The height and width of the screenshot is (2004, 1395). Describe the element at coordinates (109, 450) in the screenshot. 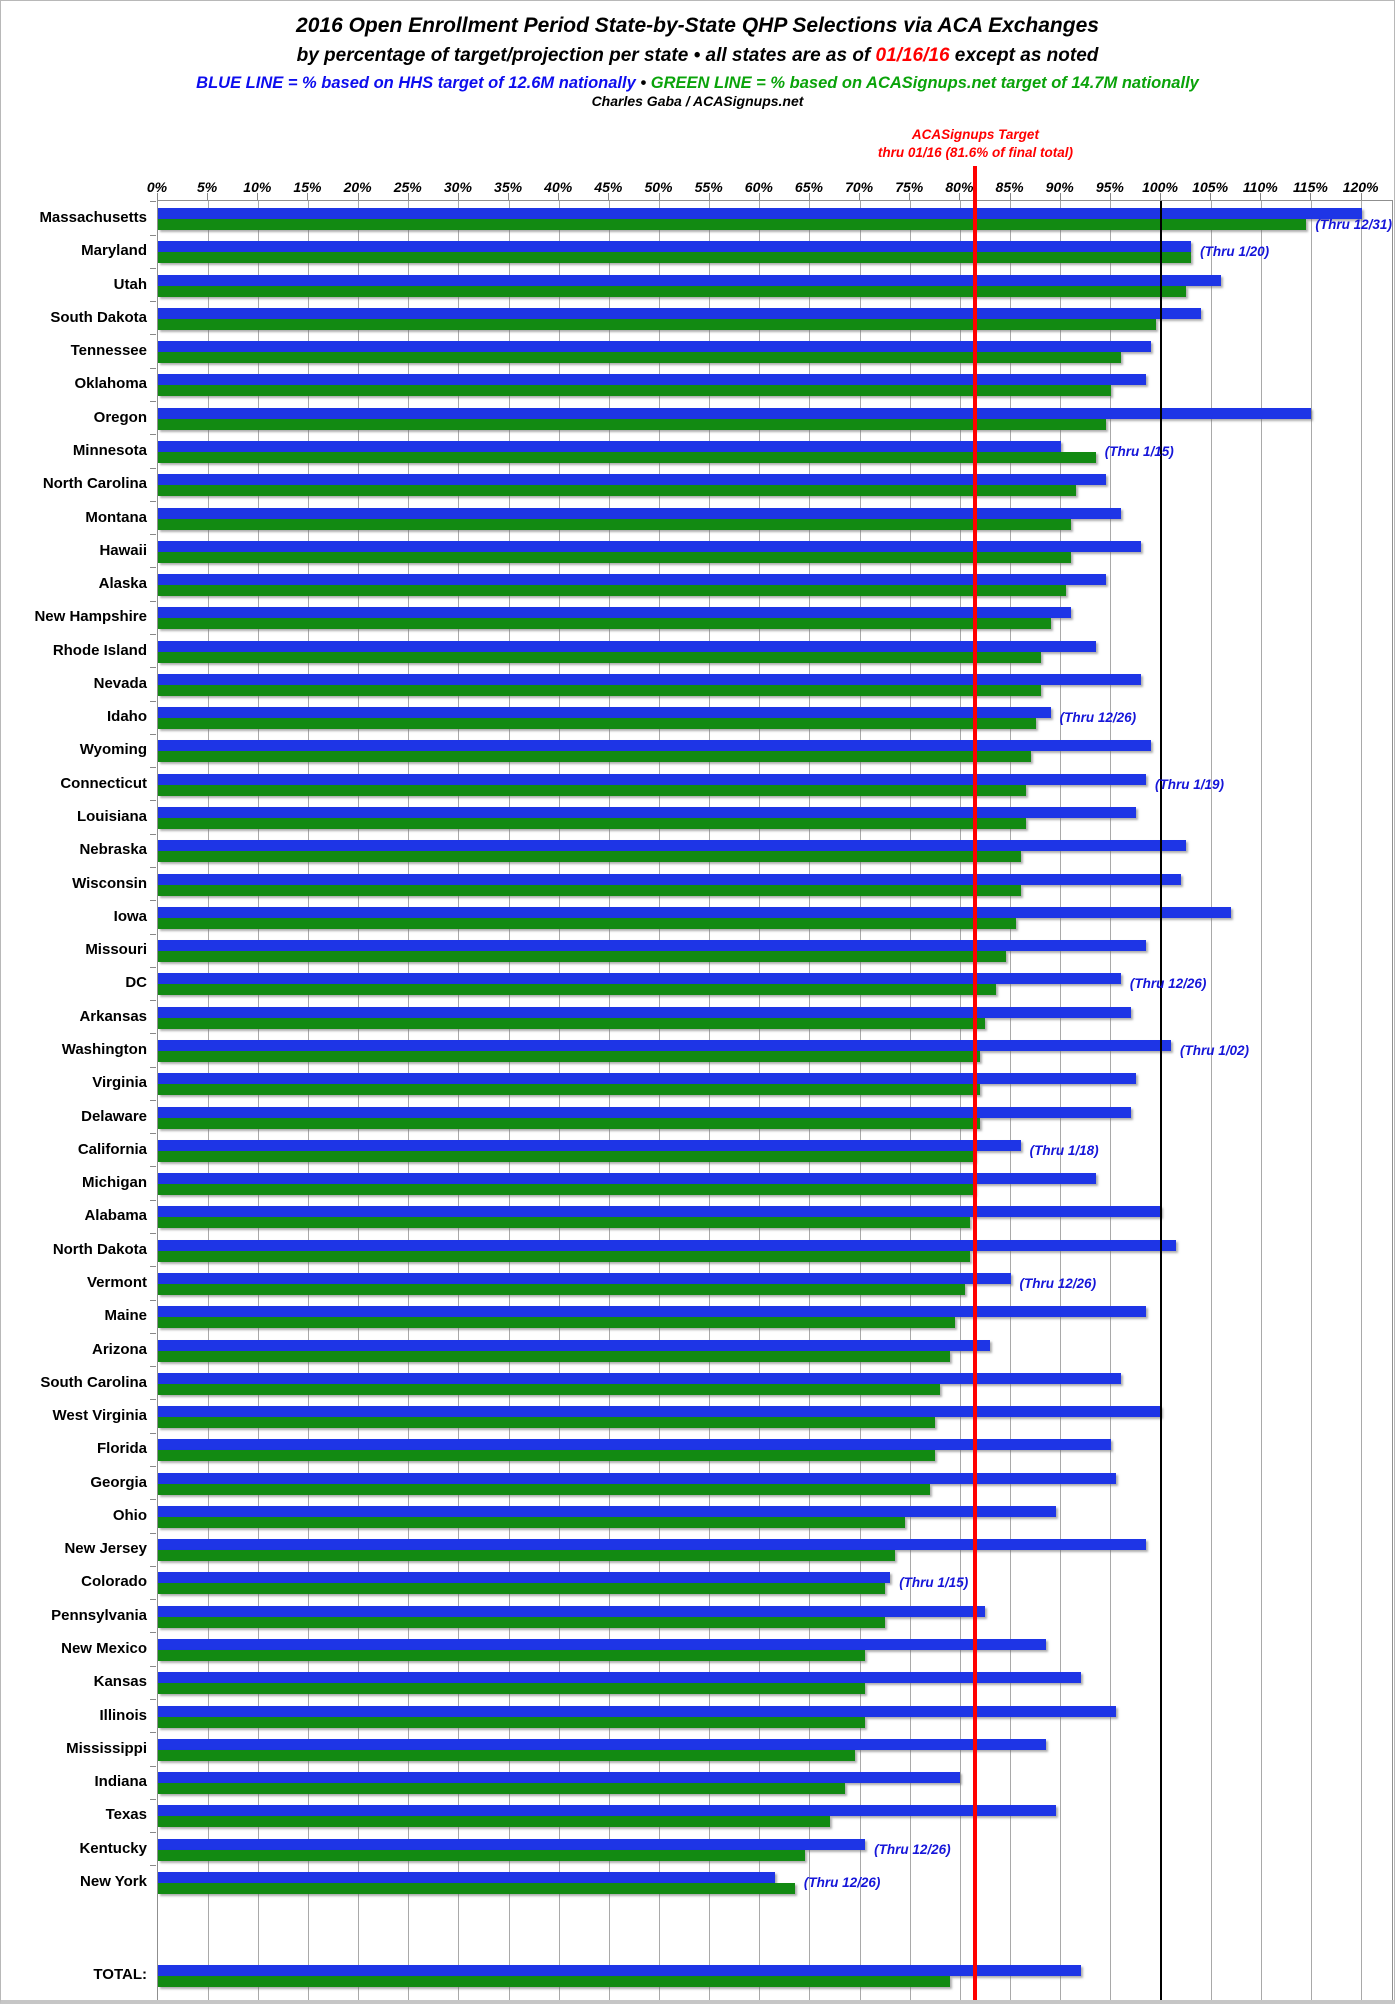

I see `state-label: Minnesota` at that location.